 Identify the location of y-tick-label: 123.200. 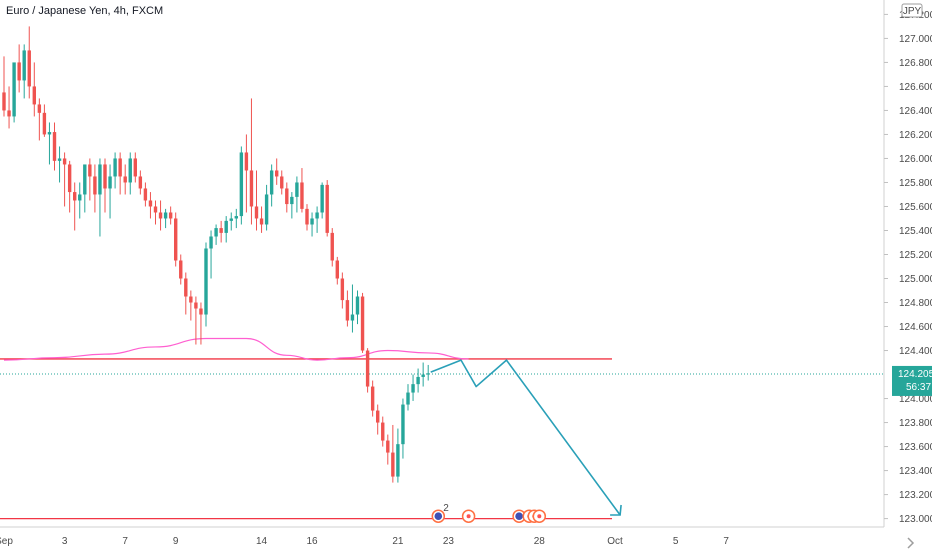
(915, 495).